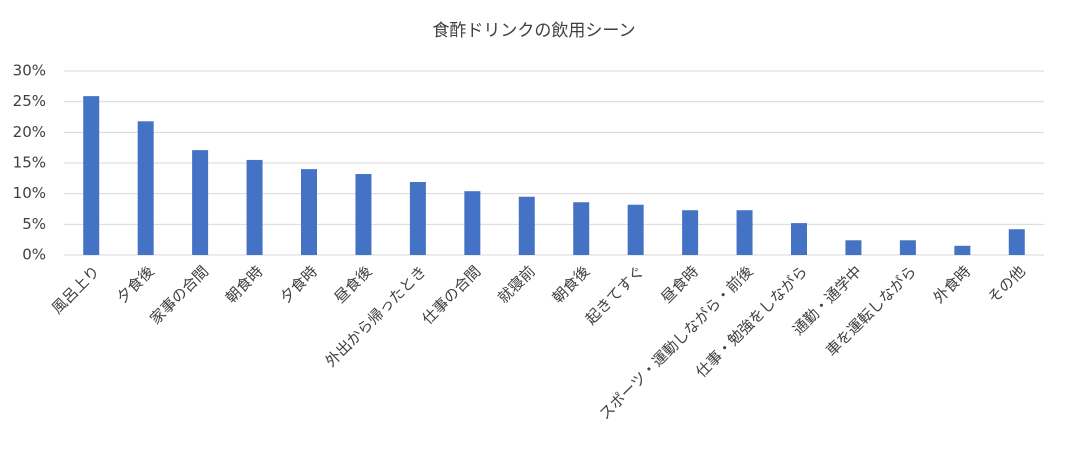  What do you see at coordinates (135, 284) in the screenshot?
I see `x-tick-label: 夕食後` at bounding box center [135, 284].